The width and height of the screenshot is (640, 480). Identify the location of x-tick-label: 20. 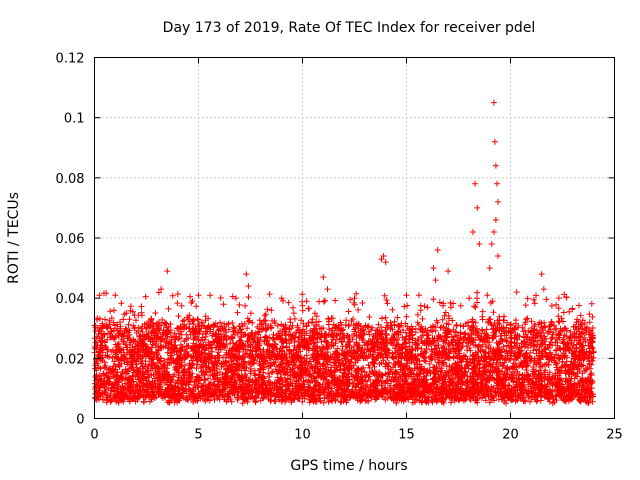
(510, 435).